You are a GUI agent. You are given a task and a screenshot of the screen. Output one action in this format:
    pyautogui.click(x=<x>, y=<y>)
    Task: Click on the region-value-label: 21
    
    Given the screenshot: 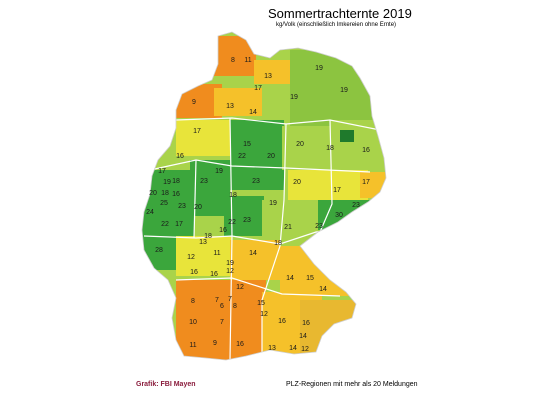 What is the action you would take?
    pyautogui.click(x=288, y=227)
    